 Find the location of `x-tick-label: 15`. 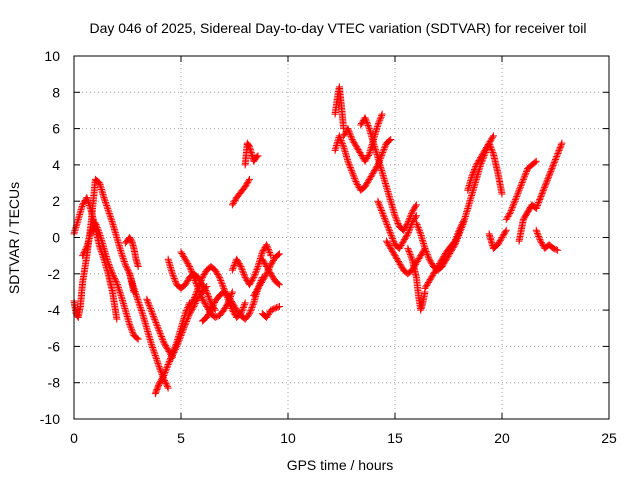

x-tick-label: 15 is located at coordinates (395, 438).